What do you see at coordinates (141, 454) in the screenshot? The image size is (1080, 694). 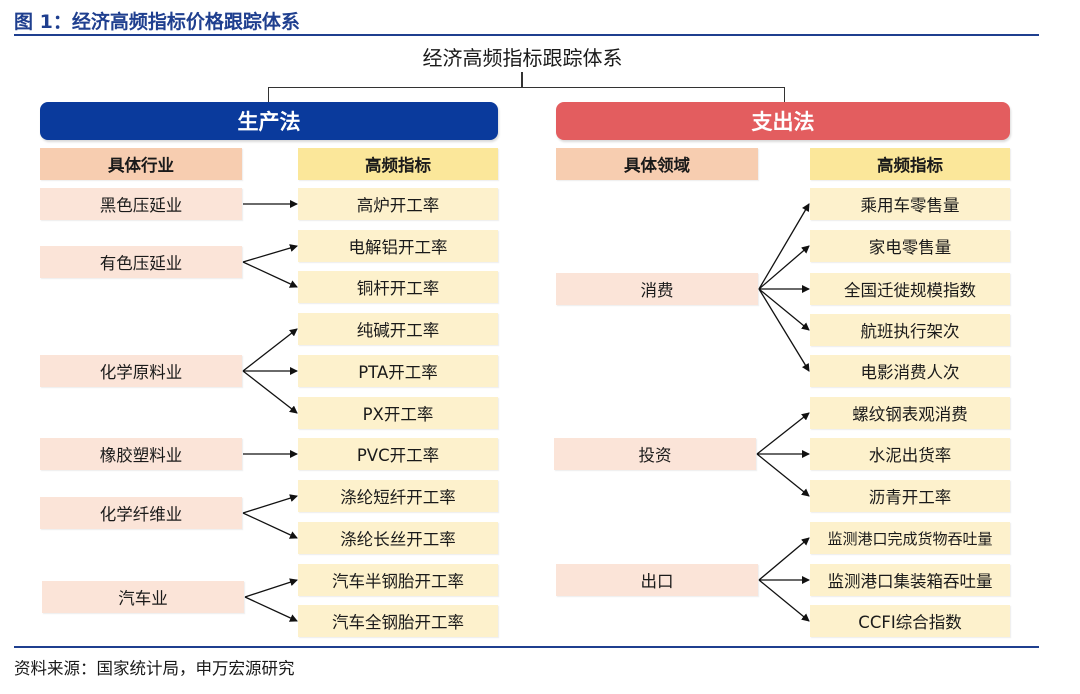 I see `industry-box: 橡胶塑料业` at bounding box center [141, 454].